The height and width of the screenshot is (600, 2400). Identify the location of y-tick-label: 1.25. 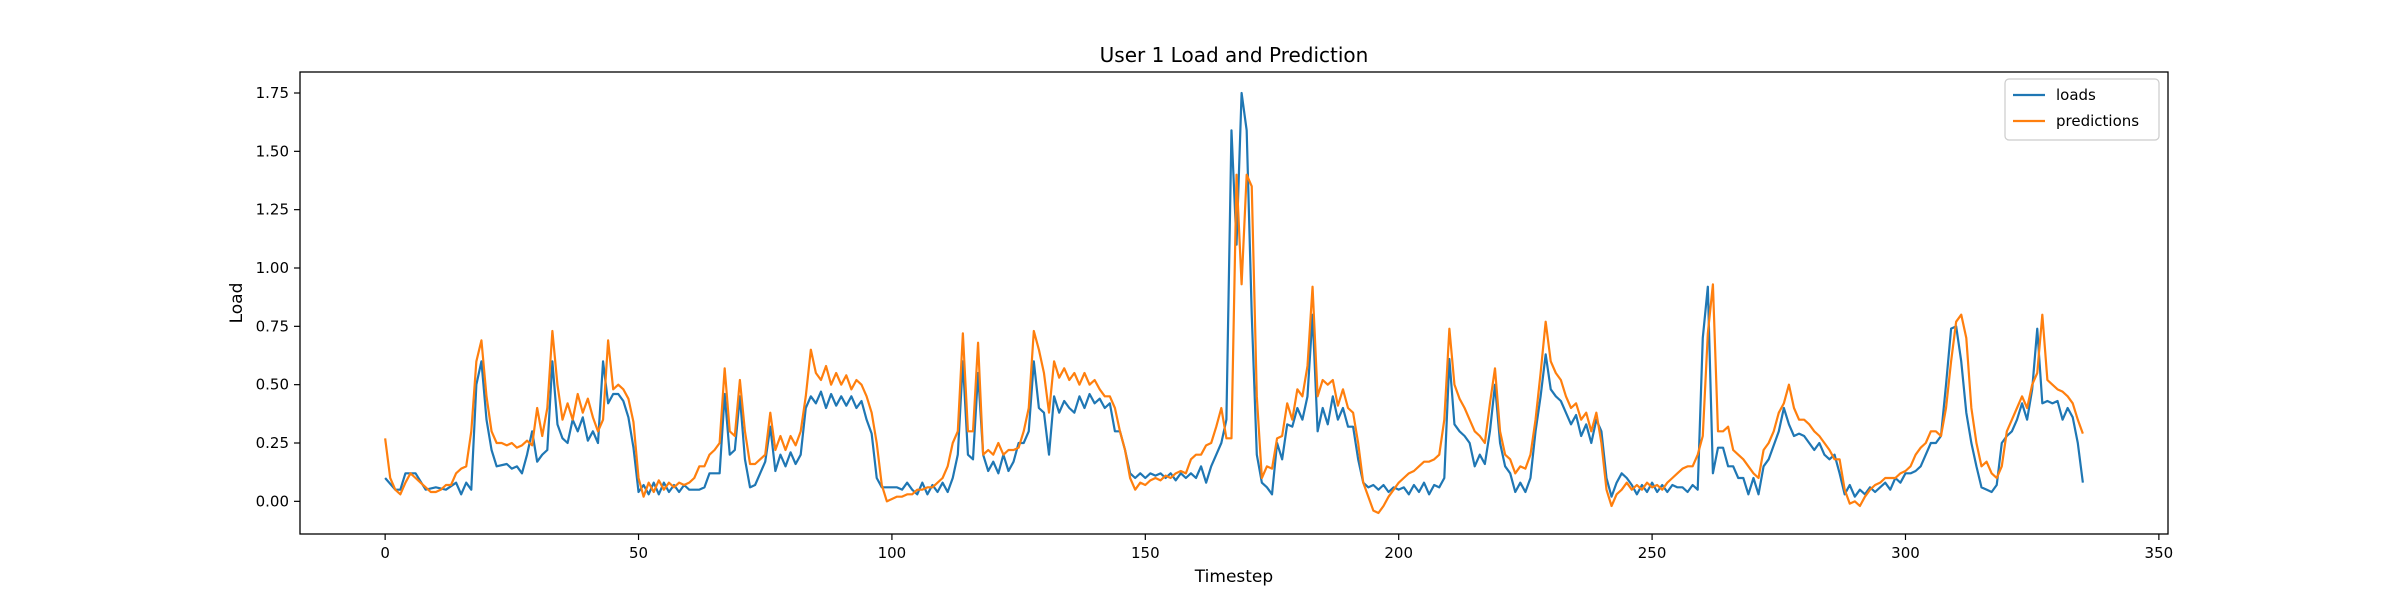
(272, 210).